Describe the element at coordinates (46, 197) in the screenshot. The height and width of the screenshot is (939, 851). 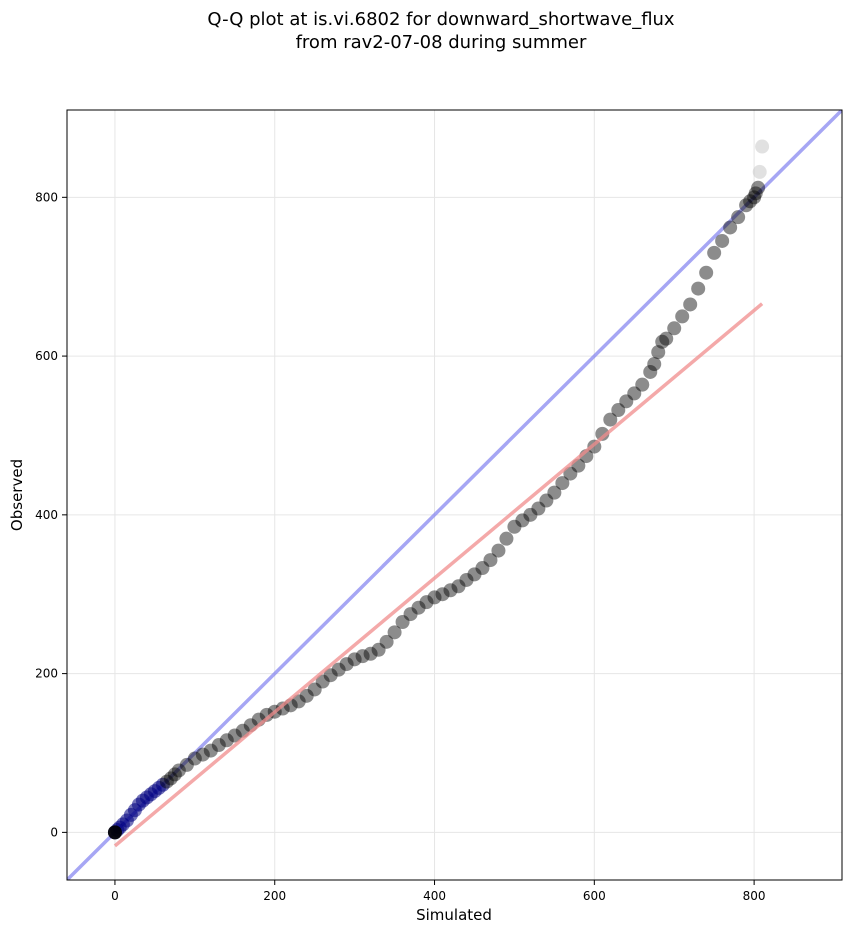
I see `y-tick-label-4: 800` at that location.